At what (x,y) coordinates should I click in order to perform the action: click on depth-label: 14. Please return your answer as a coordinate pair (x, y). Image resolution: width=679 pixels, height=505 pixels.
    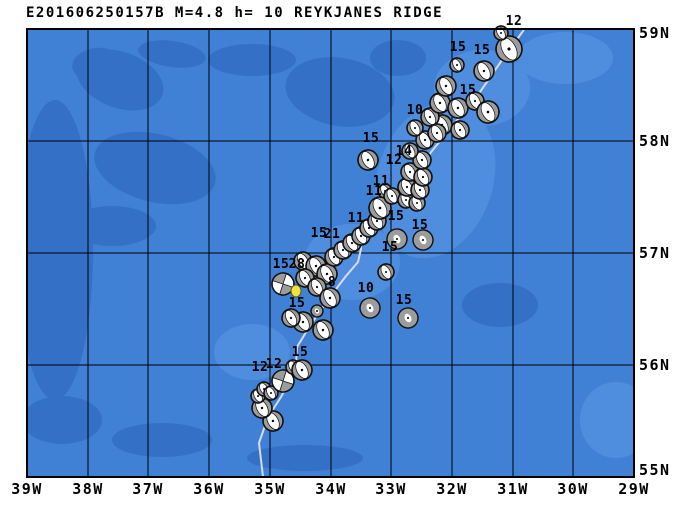
    Looking at the image, I should click on (404, 151).